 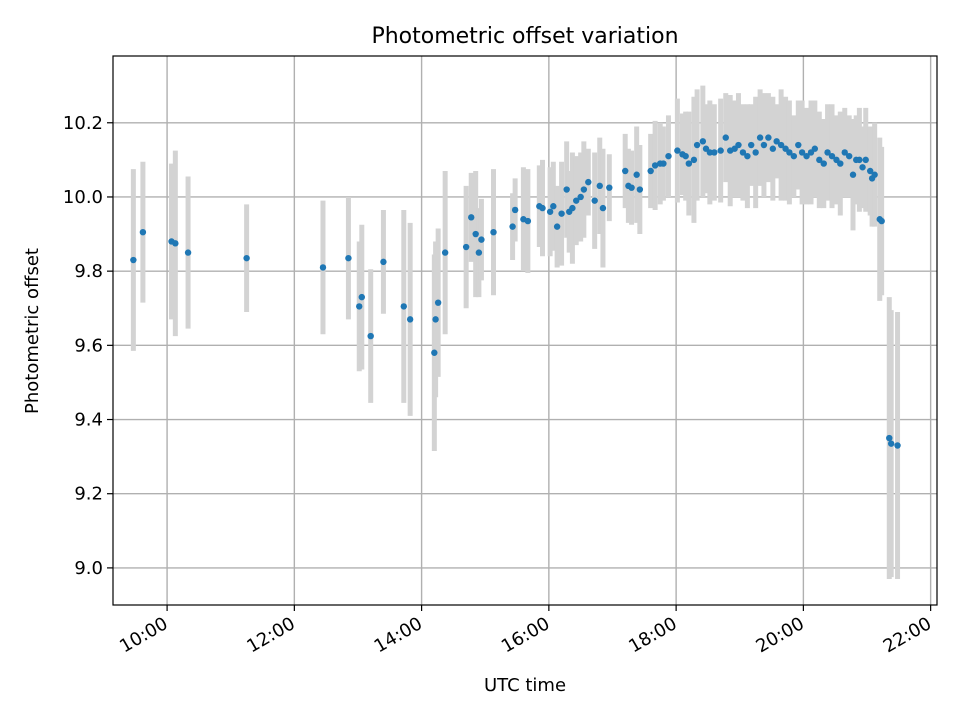 What do you see at coordinates (88, 568) in the screenshot?
I see `y-tick-label: 9.0` at bounding box center [88, 568].